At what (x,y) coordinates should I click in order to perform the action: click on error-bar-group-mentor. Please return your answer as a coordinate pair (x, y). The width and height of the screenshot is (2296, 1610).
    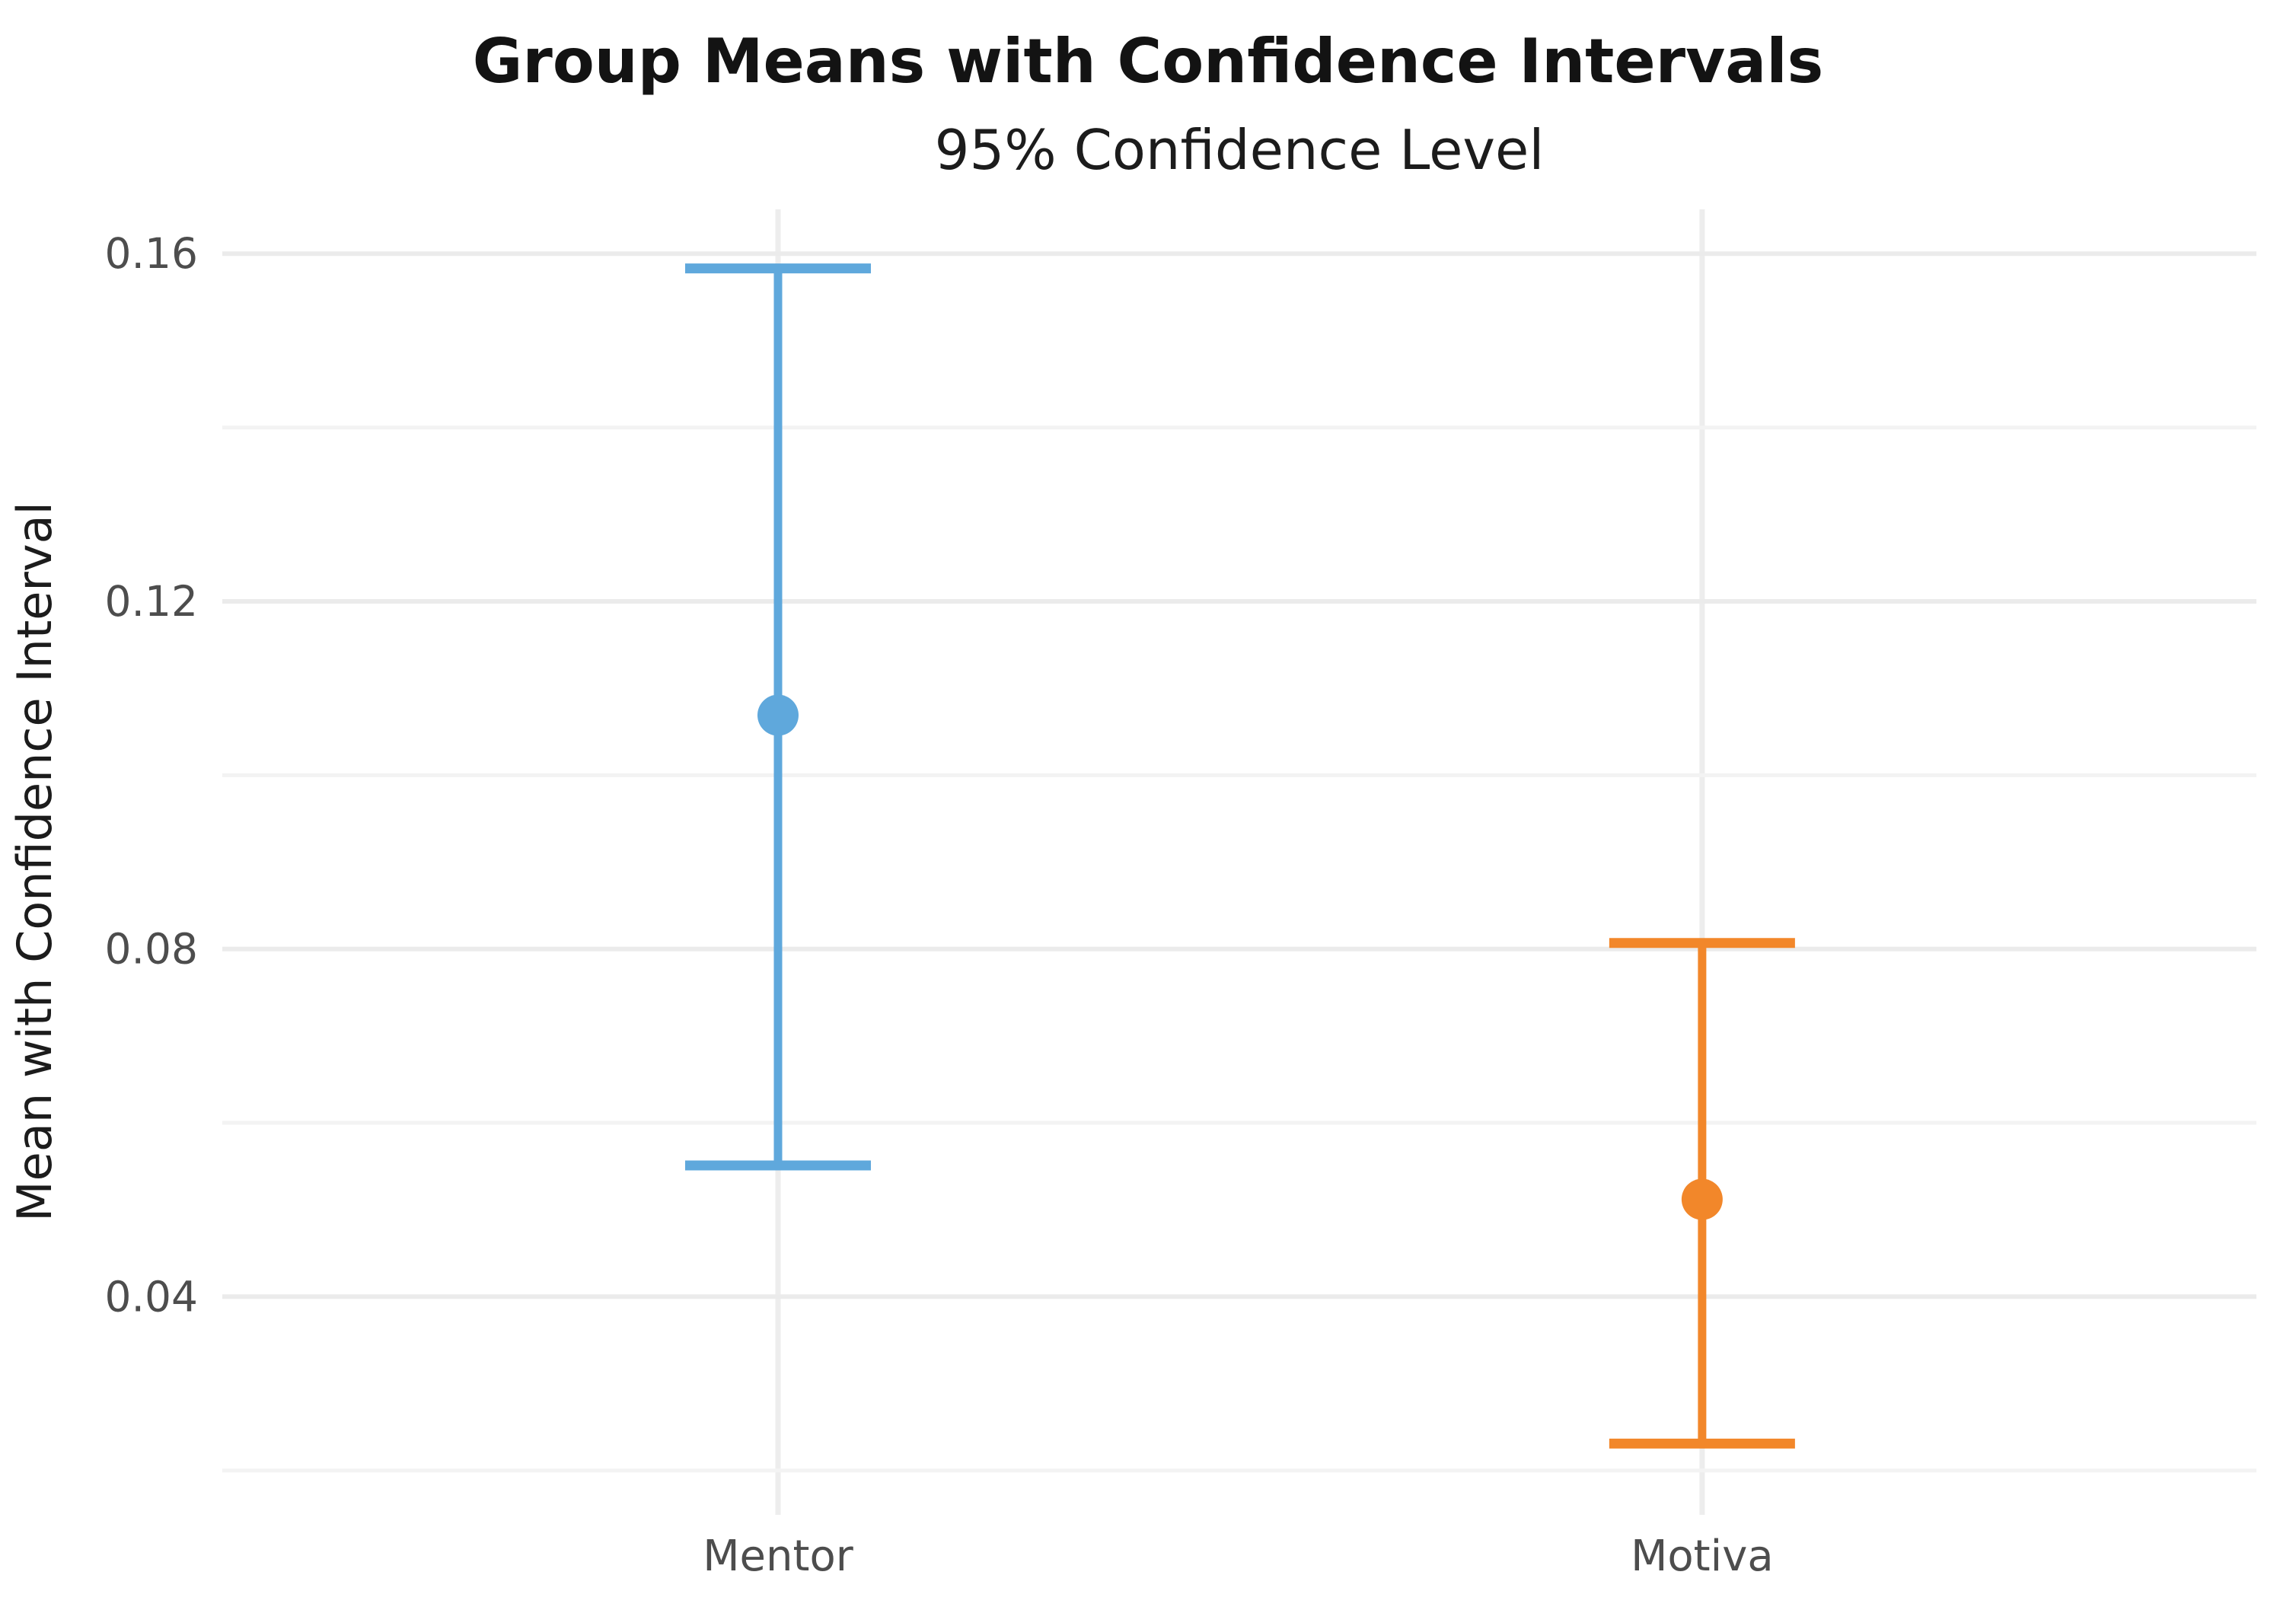
    Looking at the image, I should click on (778, 717).